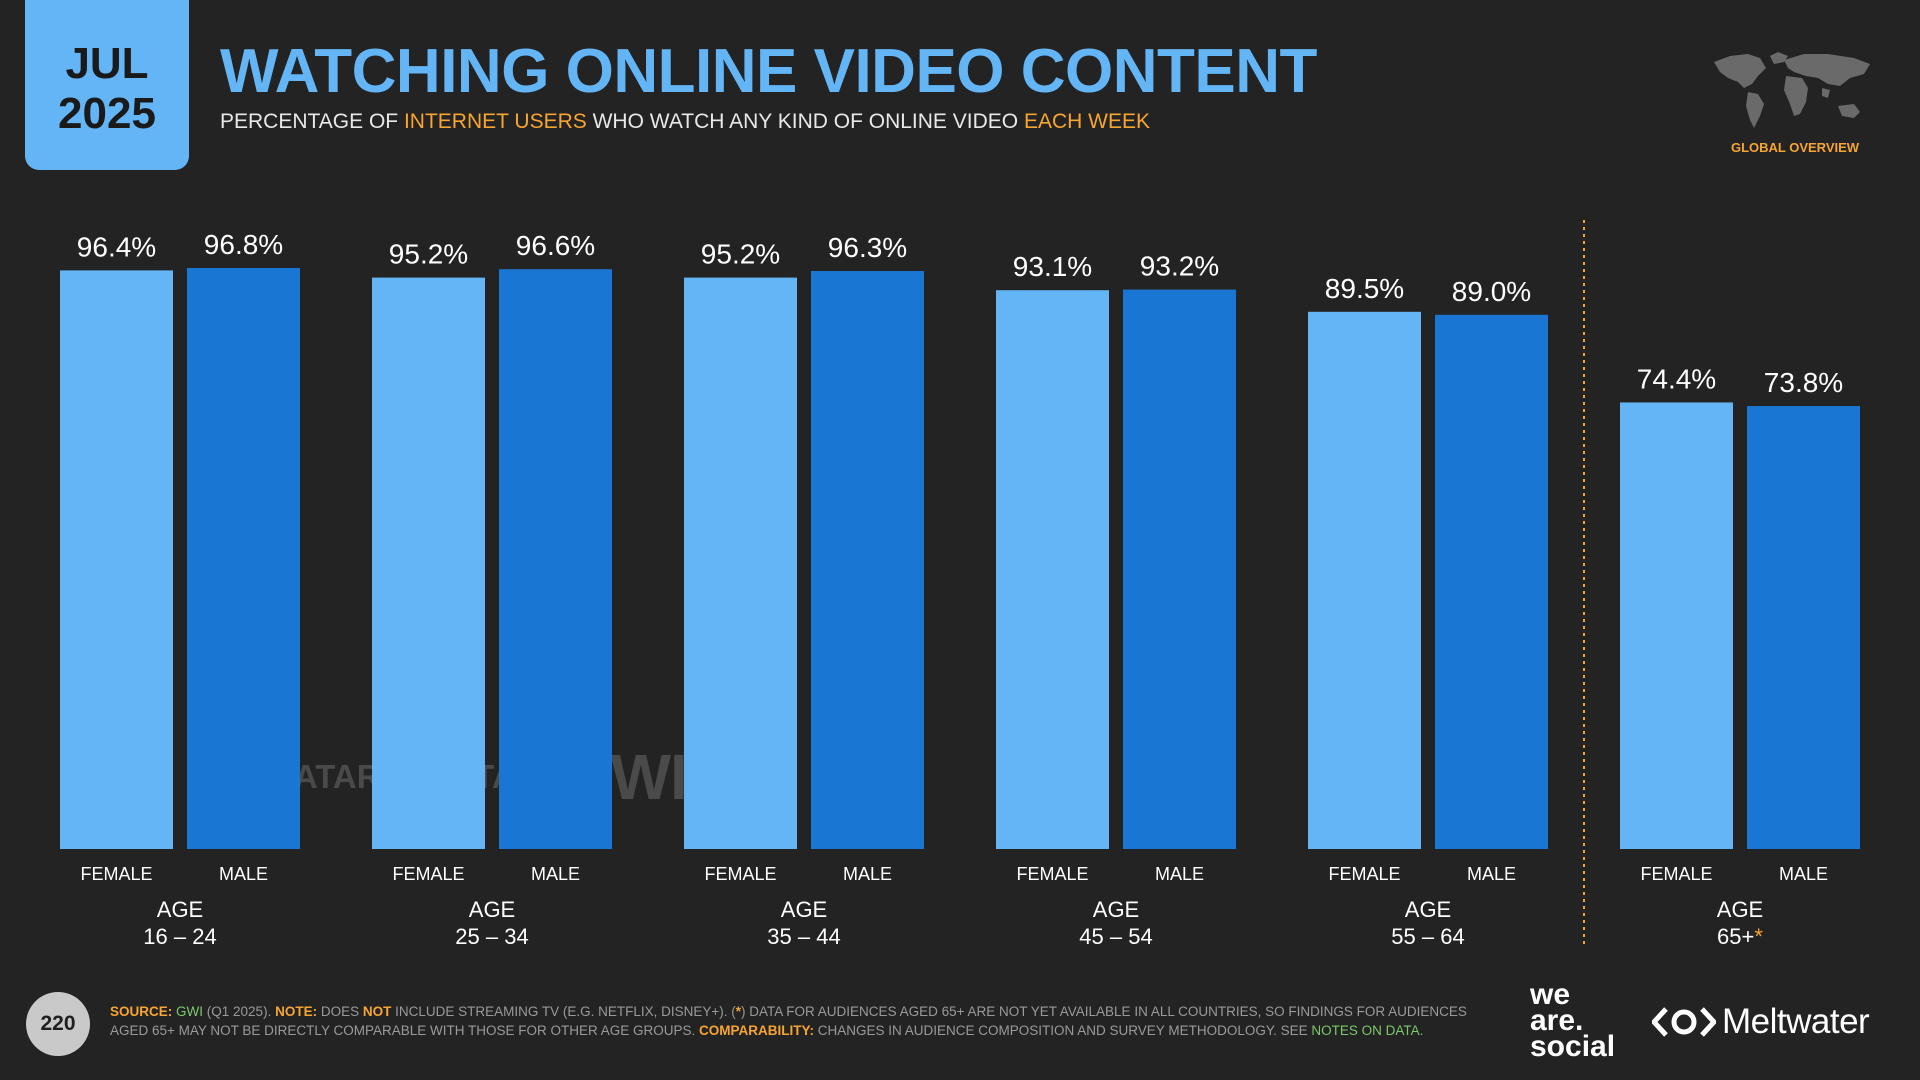 The width and height of the screenshot is (1920, 1080). Describe the element at coordinates (1740, 936) in the screenshot. I see `age-range-label: 65+*` at that location.